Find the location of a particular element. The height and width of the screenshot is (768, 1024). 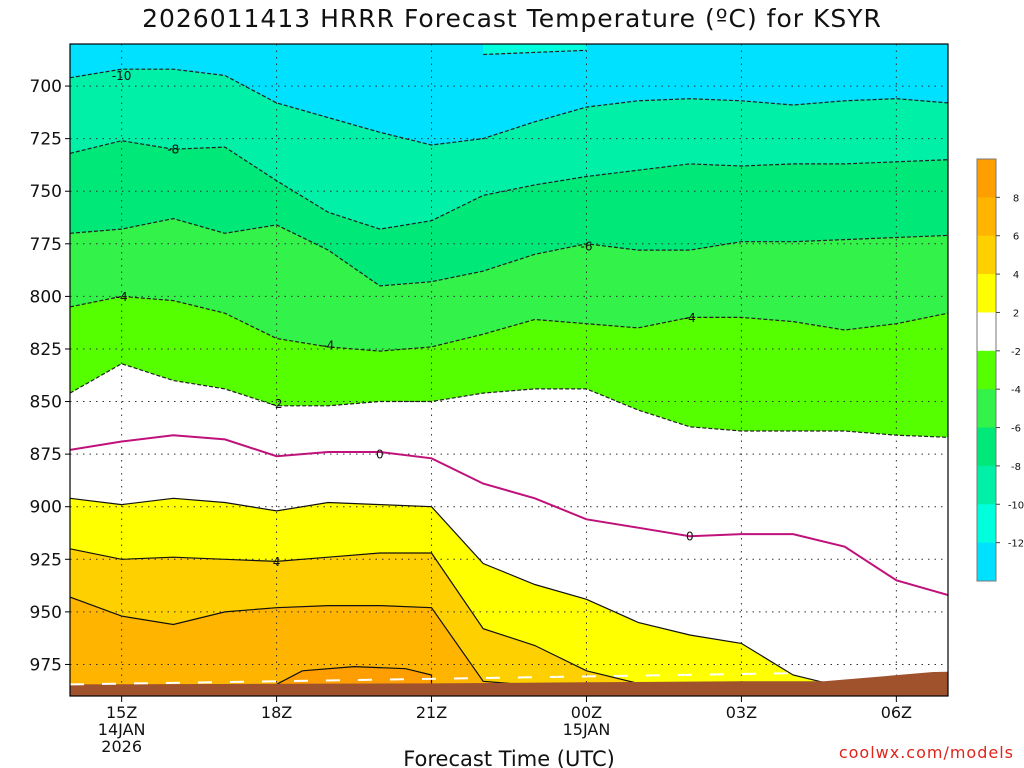

x-tick-label: 21Z is located at coordinates (431, 712).